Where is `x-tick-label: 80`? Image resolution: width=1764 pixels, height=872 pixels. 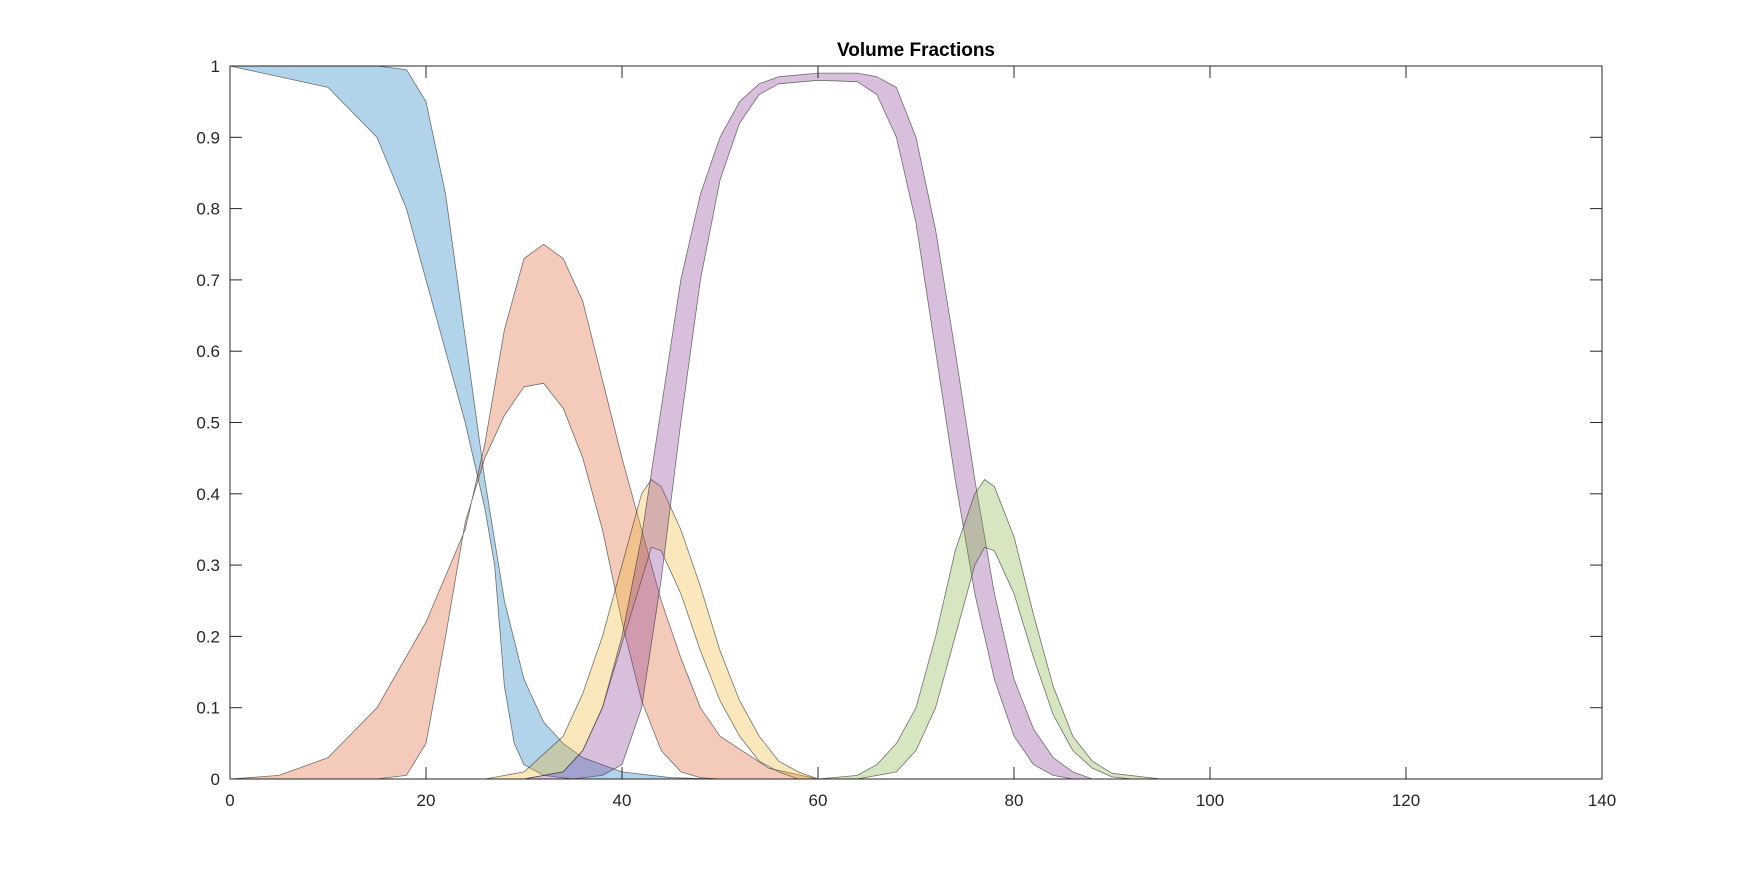
x-tick-label: 80 is located at coordinates (1014, 800).